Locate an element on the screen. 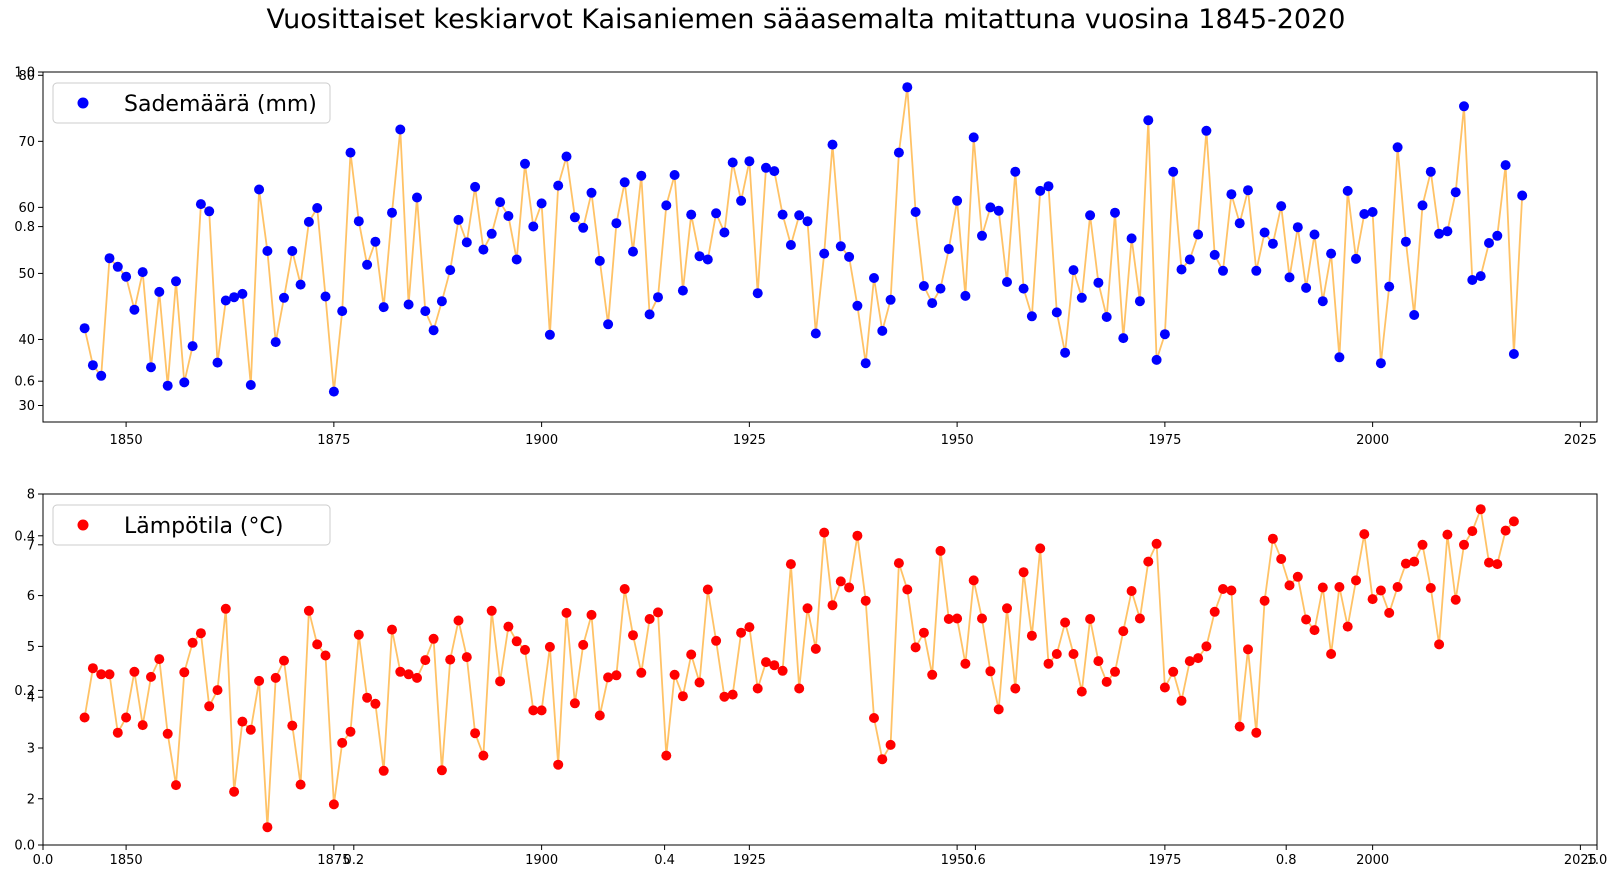 Image resolution: width=1612 pixels, height=876 pixels. temp-ytick-label: 7 is located at coordinates (31, 545).